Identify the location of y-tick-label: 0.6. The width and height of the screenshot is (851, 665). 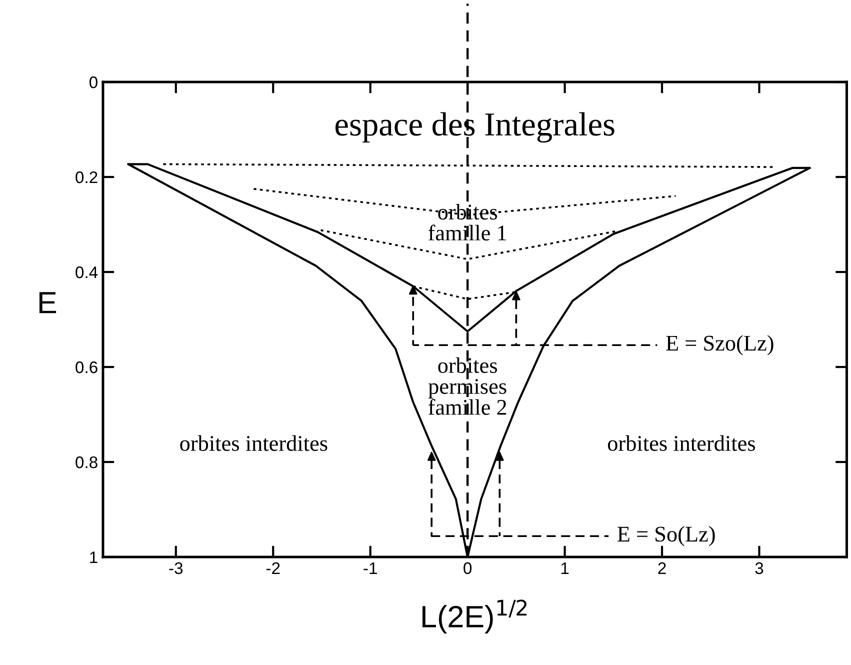
(87, 367).